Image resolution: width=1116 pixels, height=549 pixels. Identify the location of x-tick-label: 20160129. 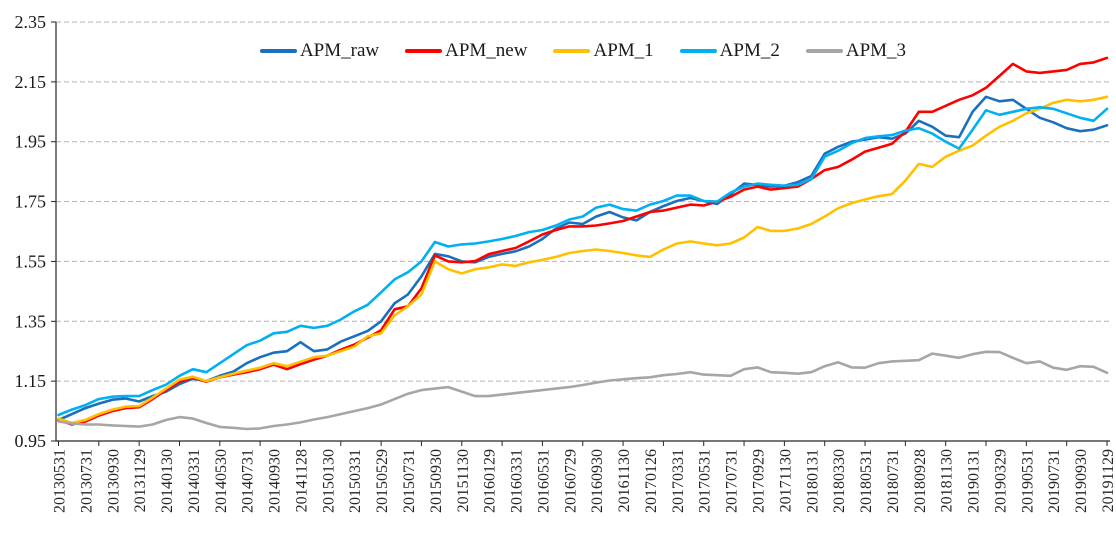
(490, 481).